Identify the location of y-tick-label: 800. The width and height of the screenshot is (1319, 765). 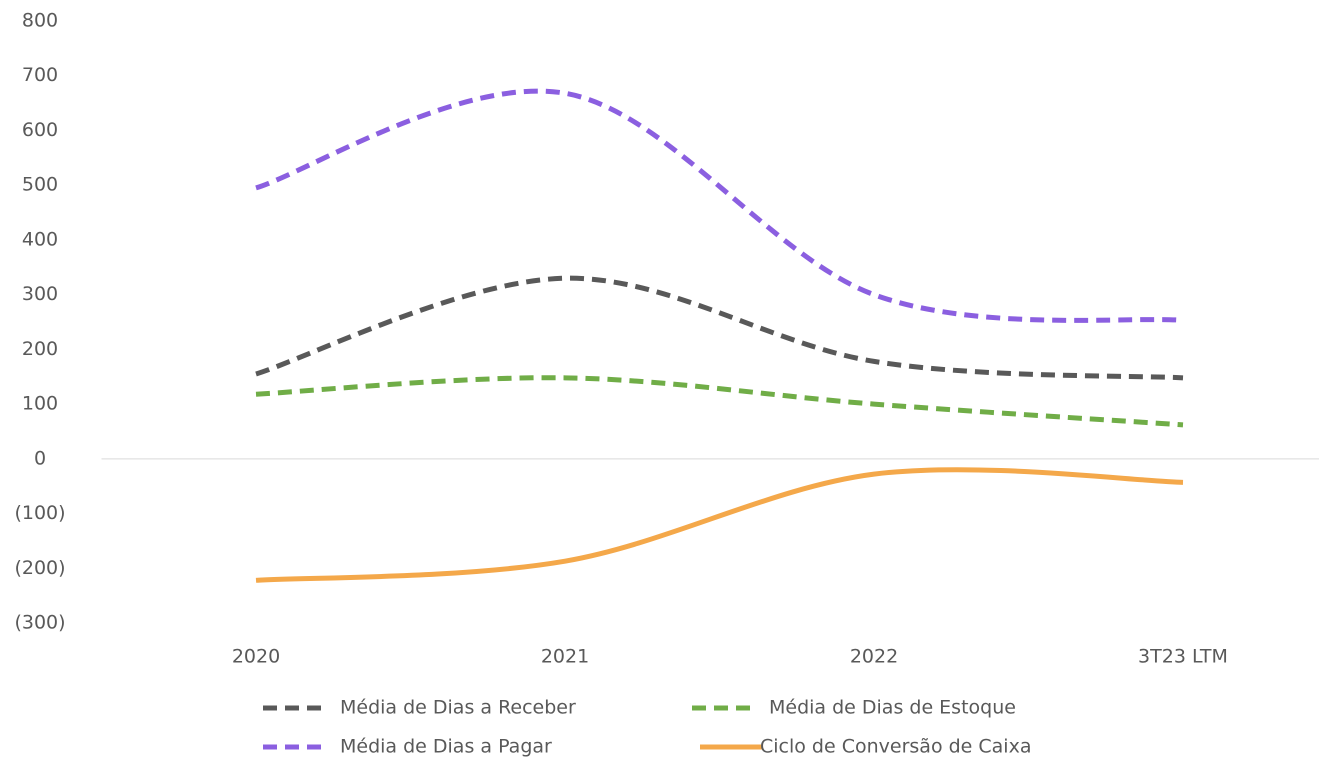
(40, 21).